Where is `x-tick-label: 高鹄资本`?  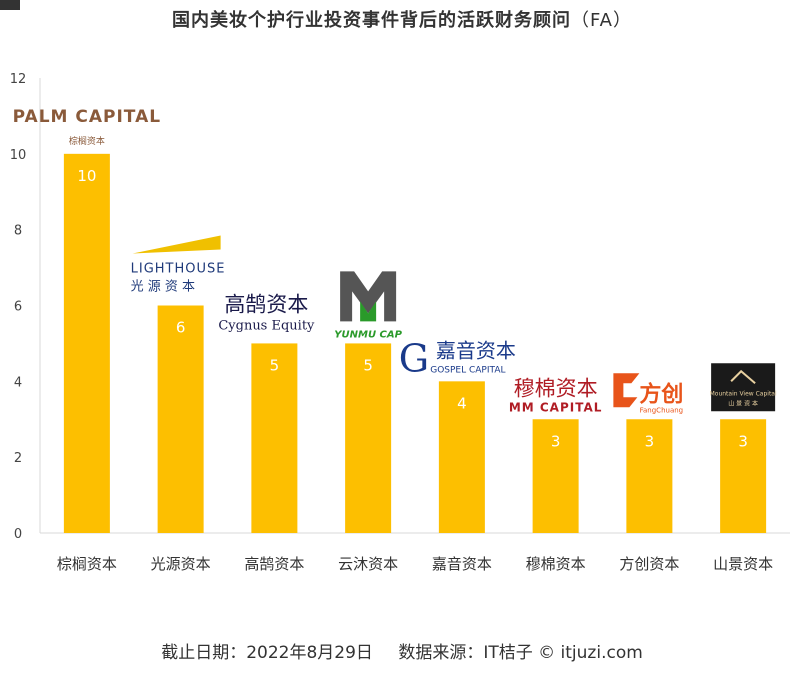 x-tick-label: 高鹄资本 is located at coordinates (274, 564).